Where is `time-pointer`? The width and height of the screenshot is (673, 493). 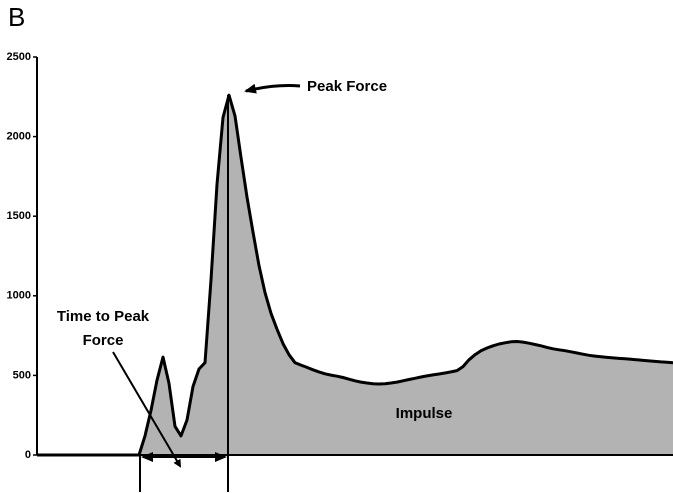
time-pointer is located at coordinates (147, 409).